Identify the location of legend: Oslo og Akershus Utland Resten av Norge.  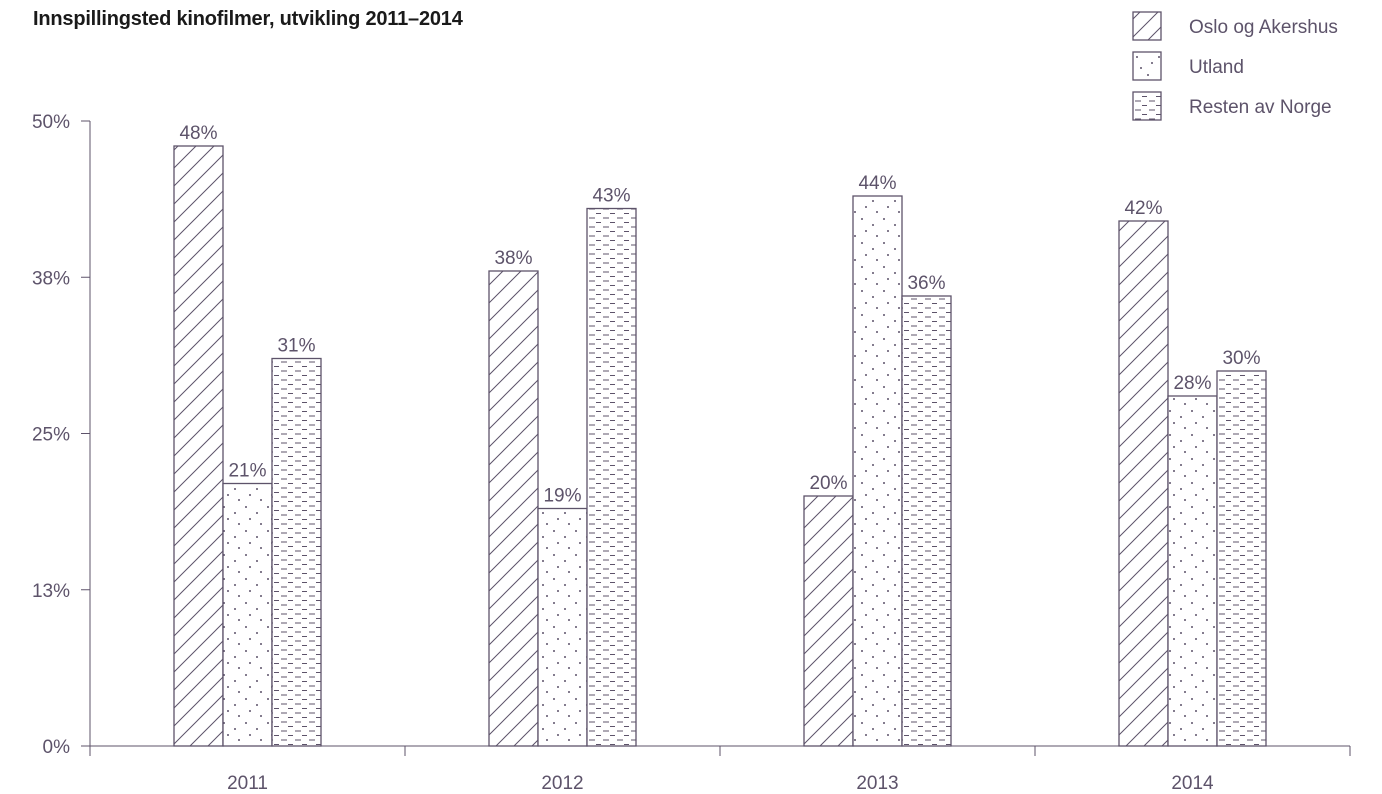
(1235, 66).